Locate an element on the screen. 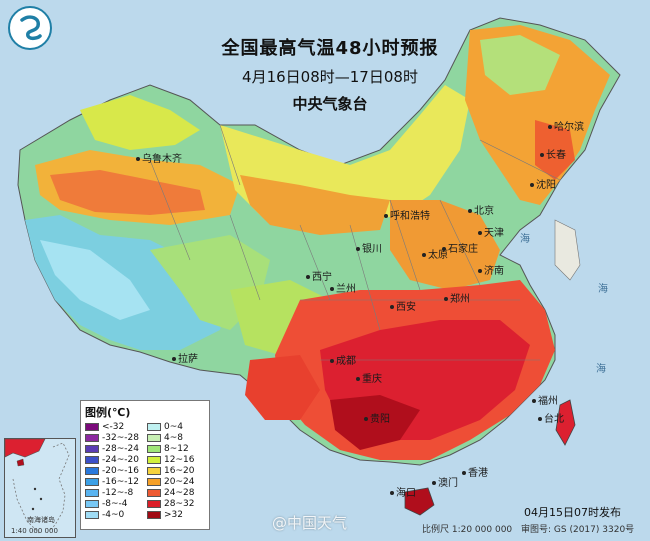 This screenshot has height=541, width=650. city-name: 济南 is located at coordinates (494, 271).